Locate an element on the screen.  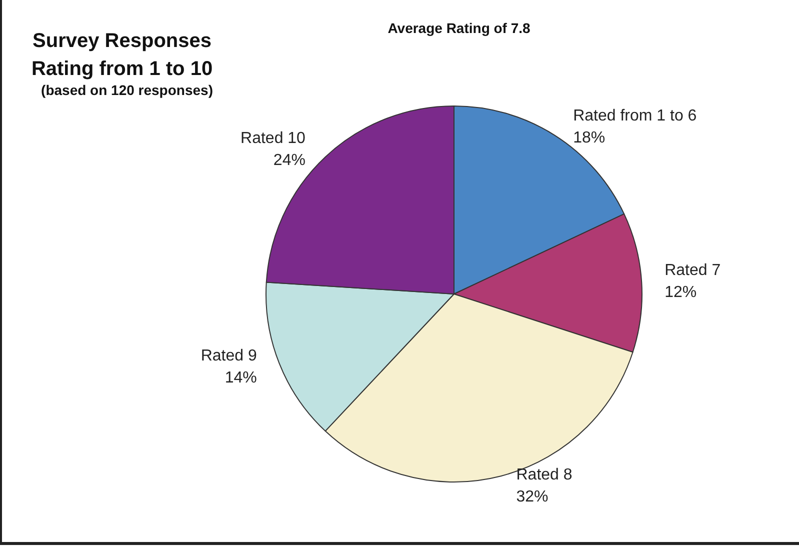
data-label: 14% is located at coordinates (240, 377).